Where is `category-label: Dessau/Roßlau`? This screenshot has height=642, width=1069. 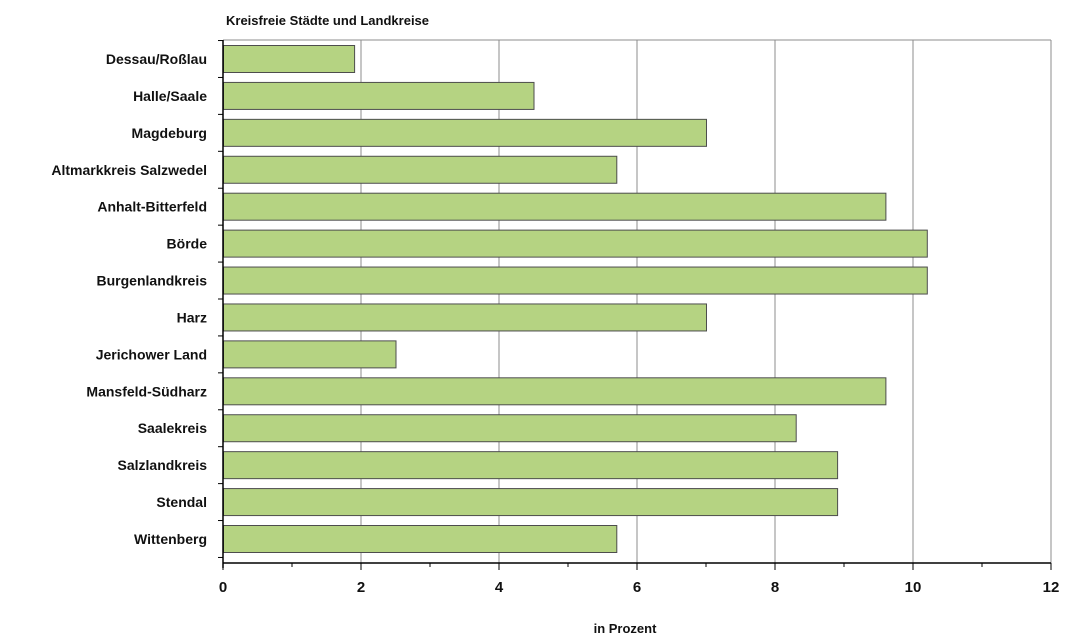
category-label: Dessau/Roßlau is located at coordinates (156, 59).